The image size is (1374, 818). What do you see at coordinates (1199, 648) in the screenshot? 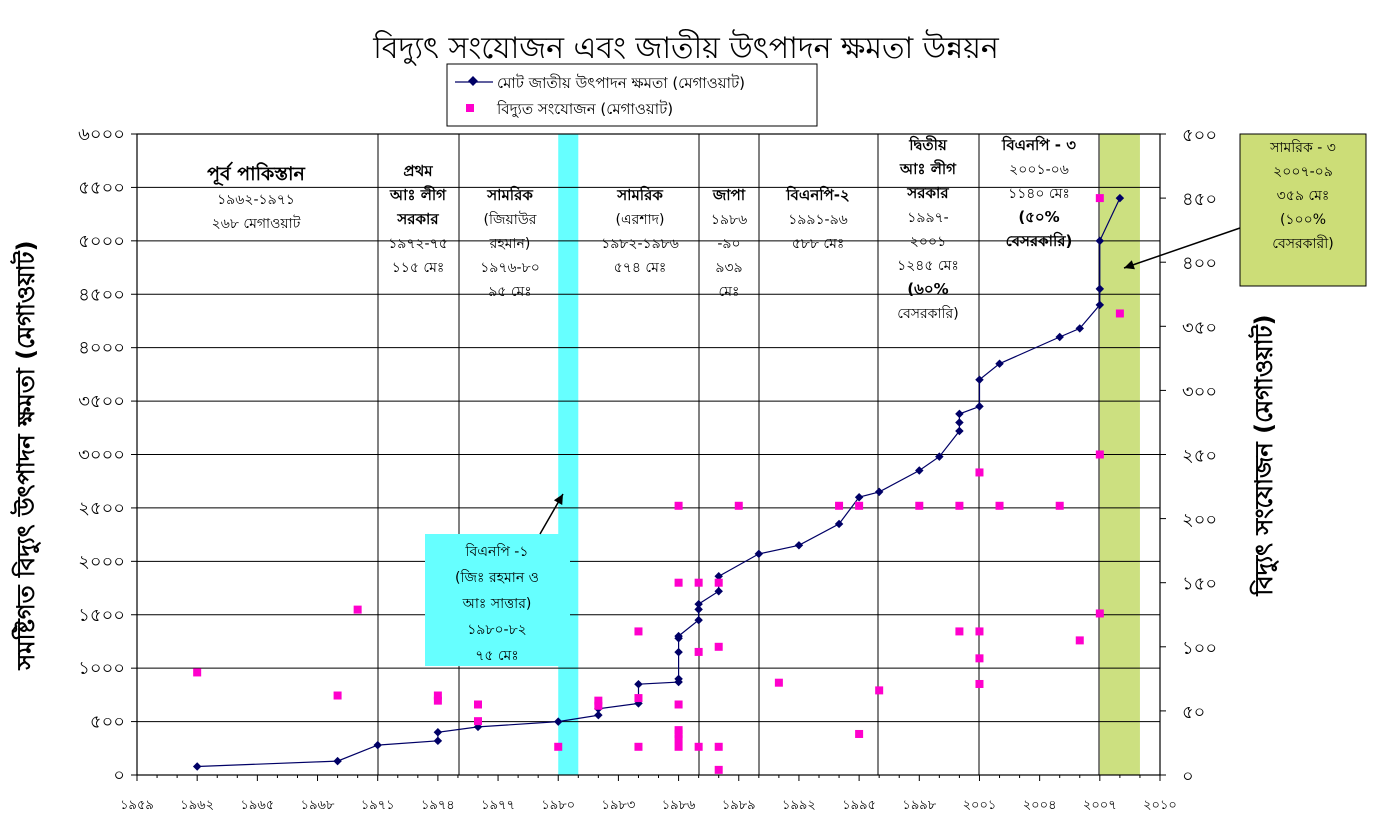
I see `y-right-tick-label: ১০০` at bounding box center [1199, 648].